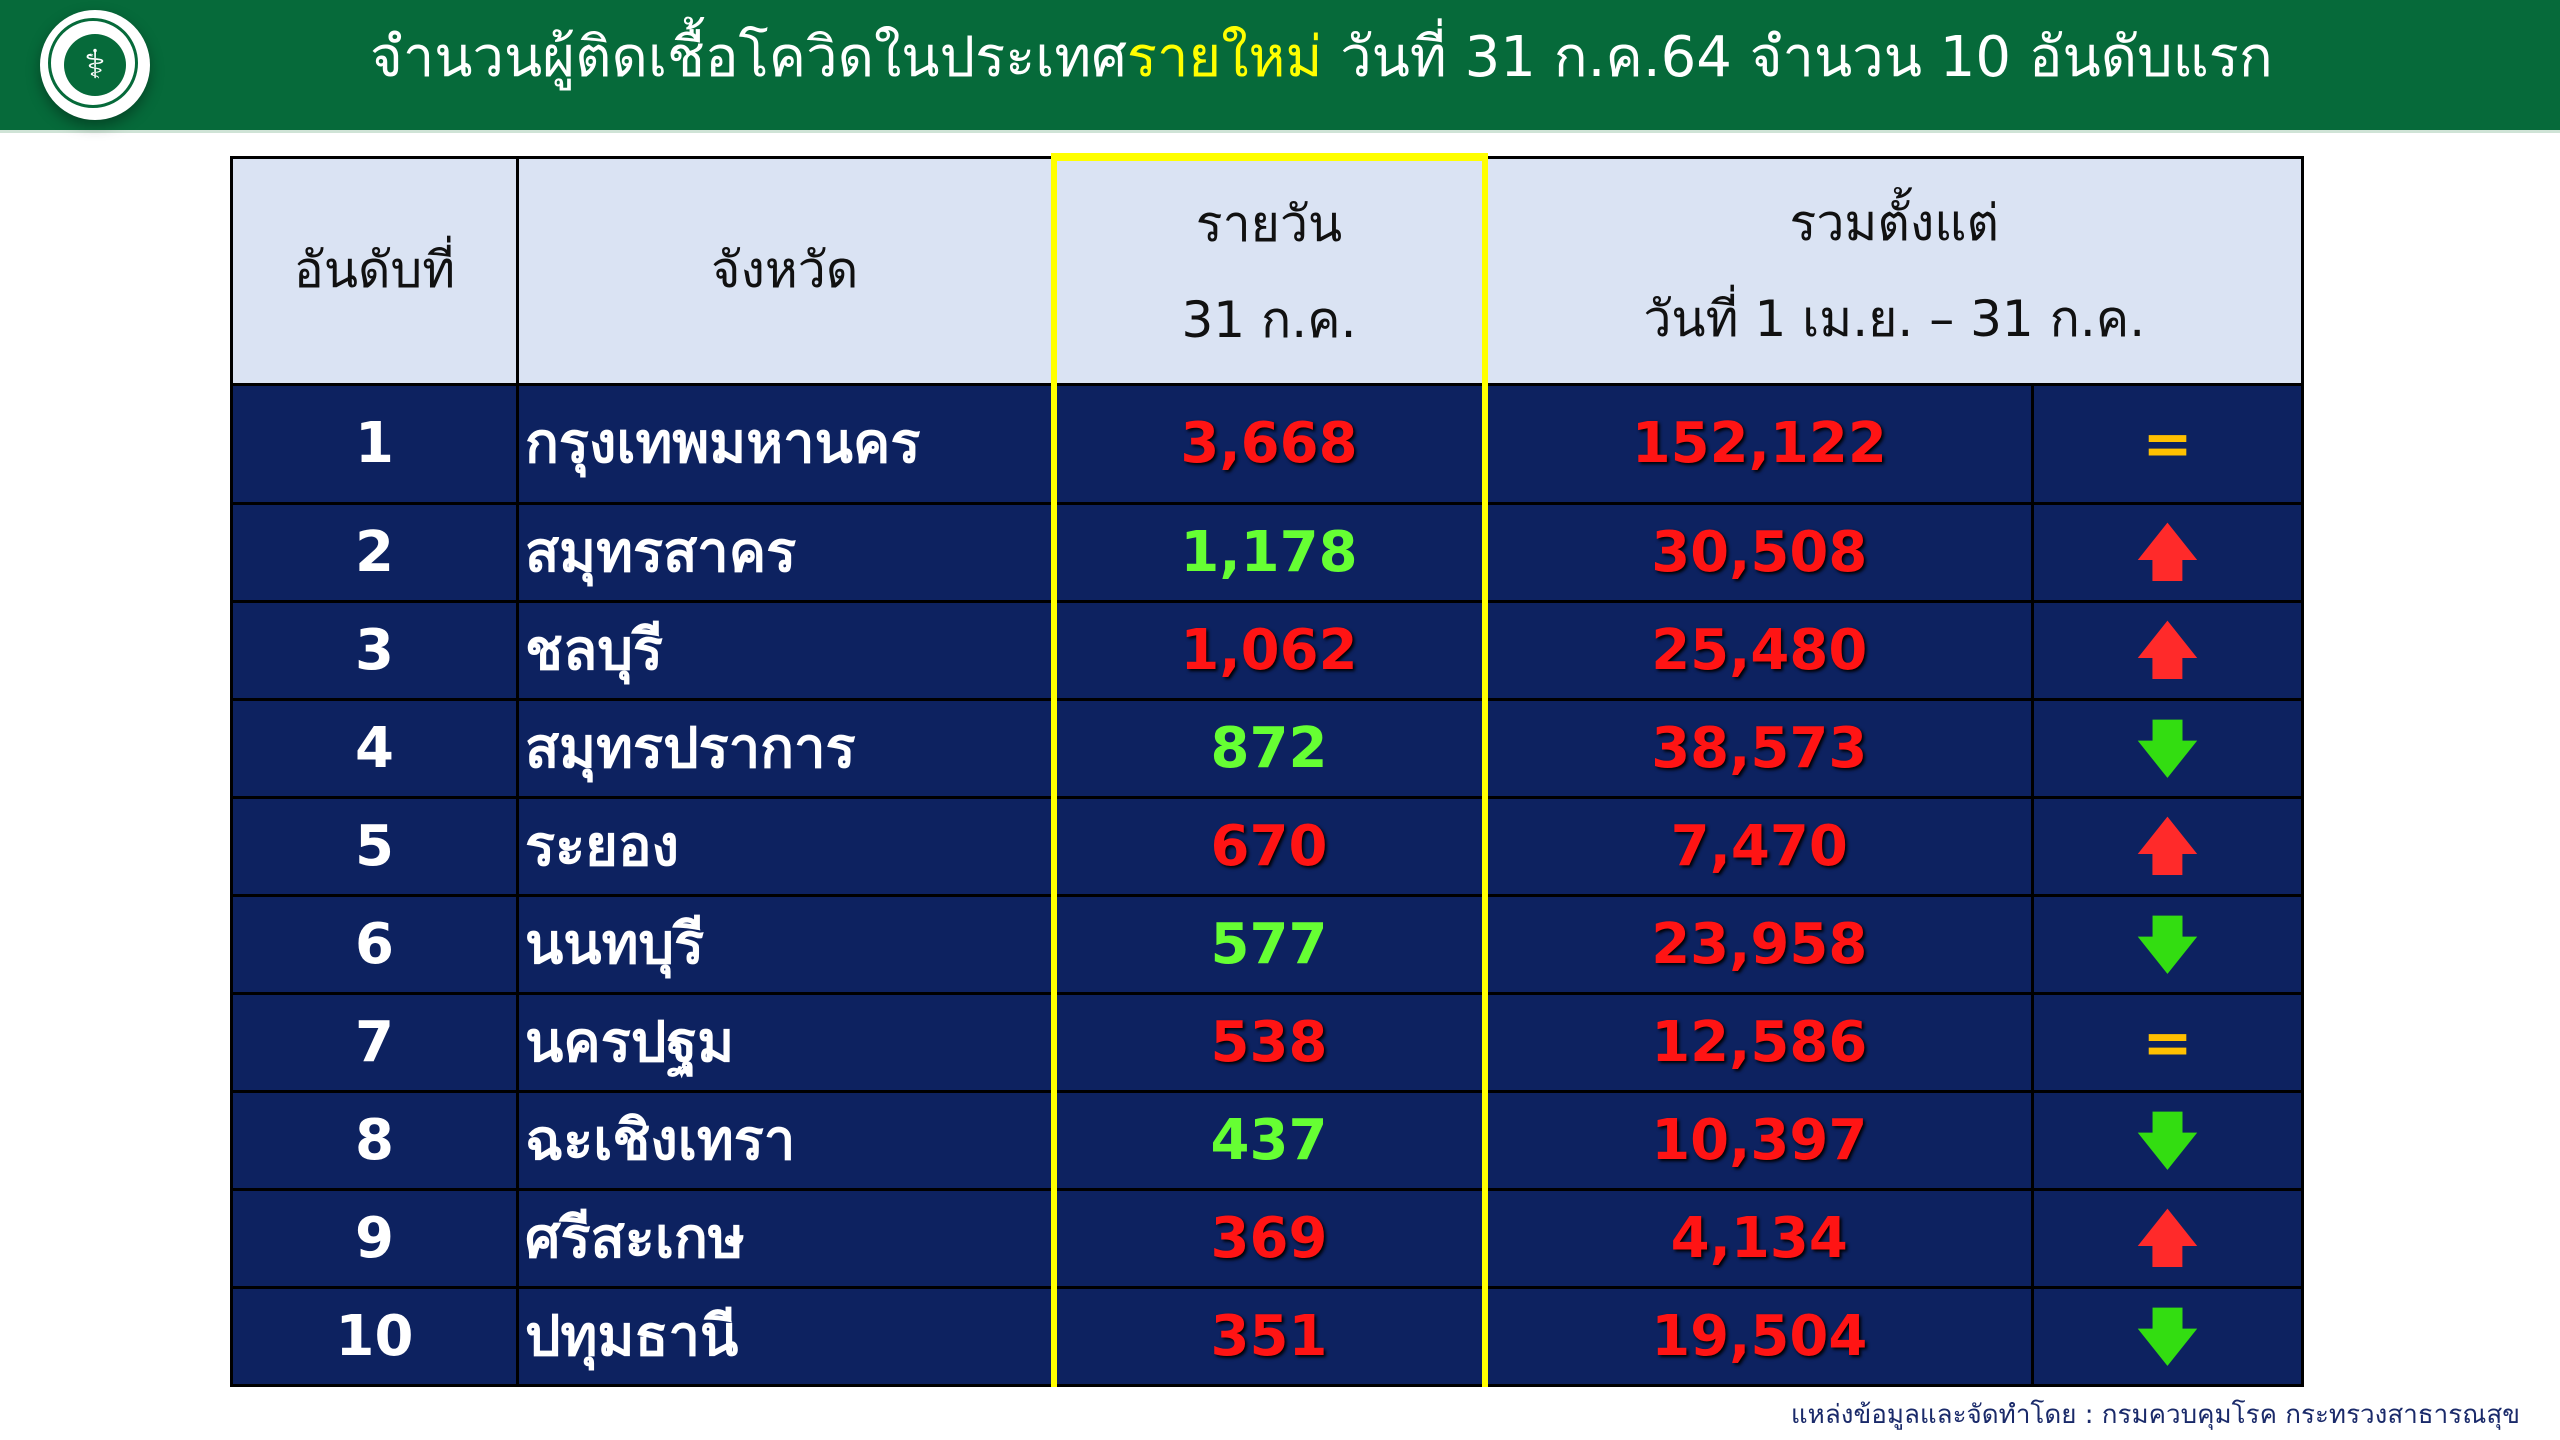 This screenshot has height=1440, width=2560. What do you see at coordinates (374, 650) in the screenshot?
I see `rank-cell: 3` at bounding box center [374, 650].